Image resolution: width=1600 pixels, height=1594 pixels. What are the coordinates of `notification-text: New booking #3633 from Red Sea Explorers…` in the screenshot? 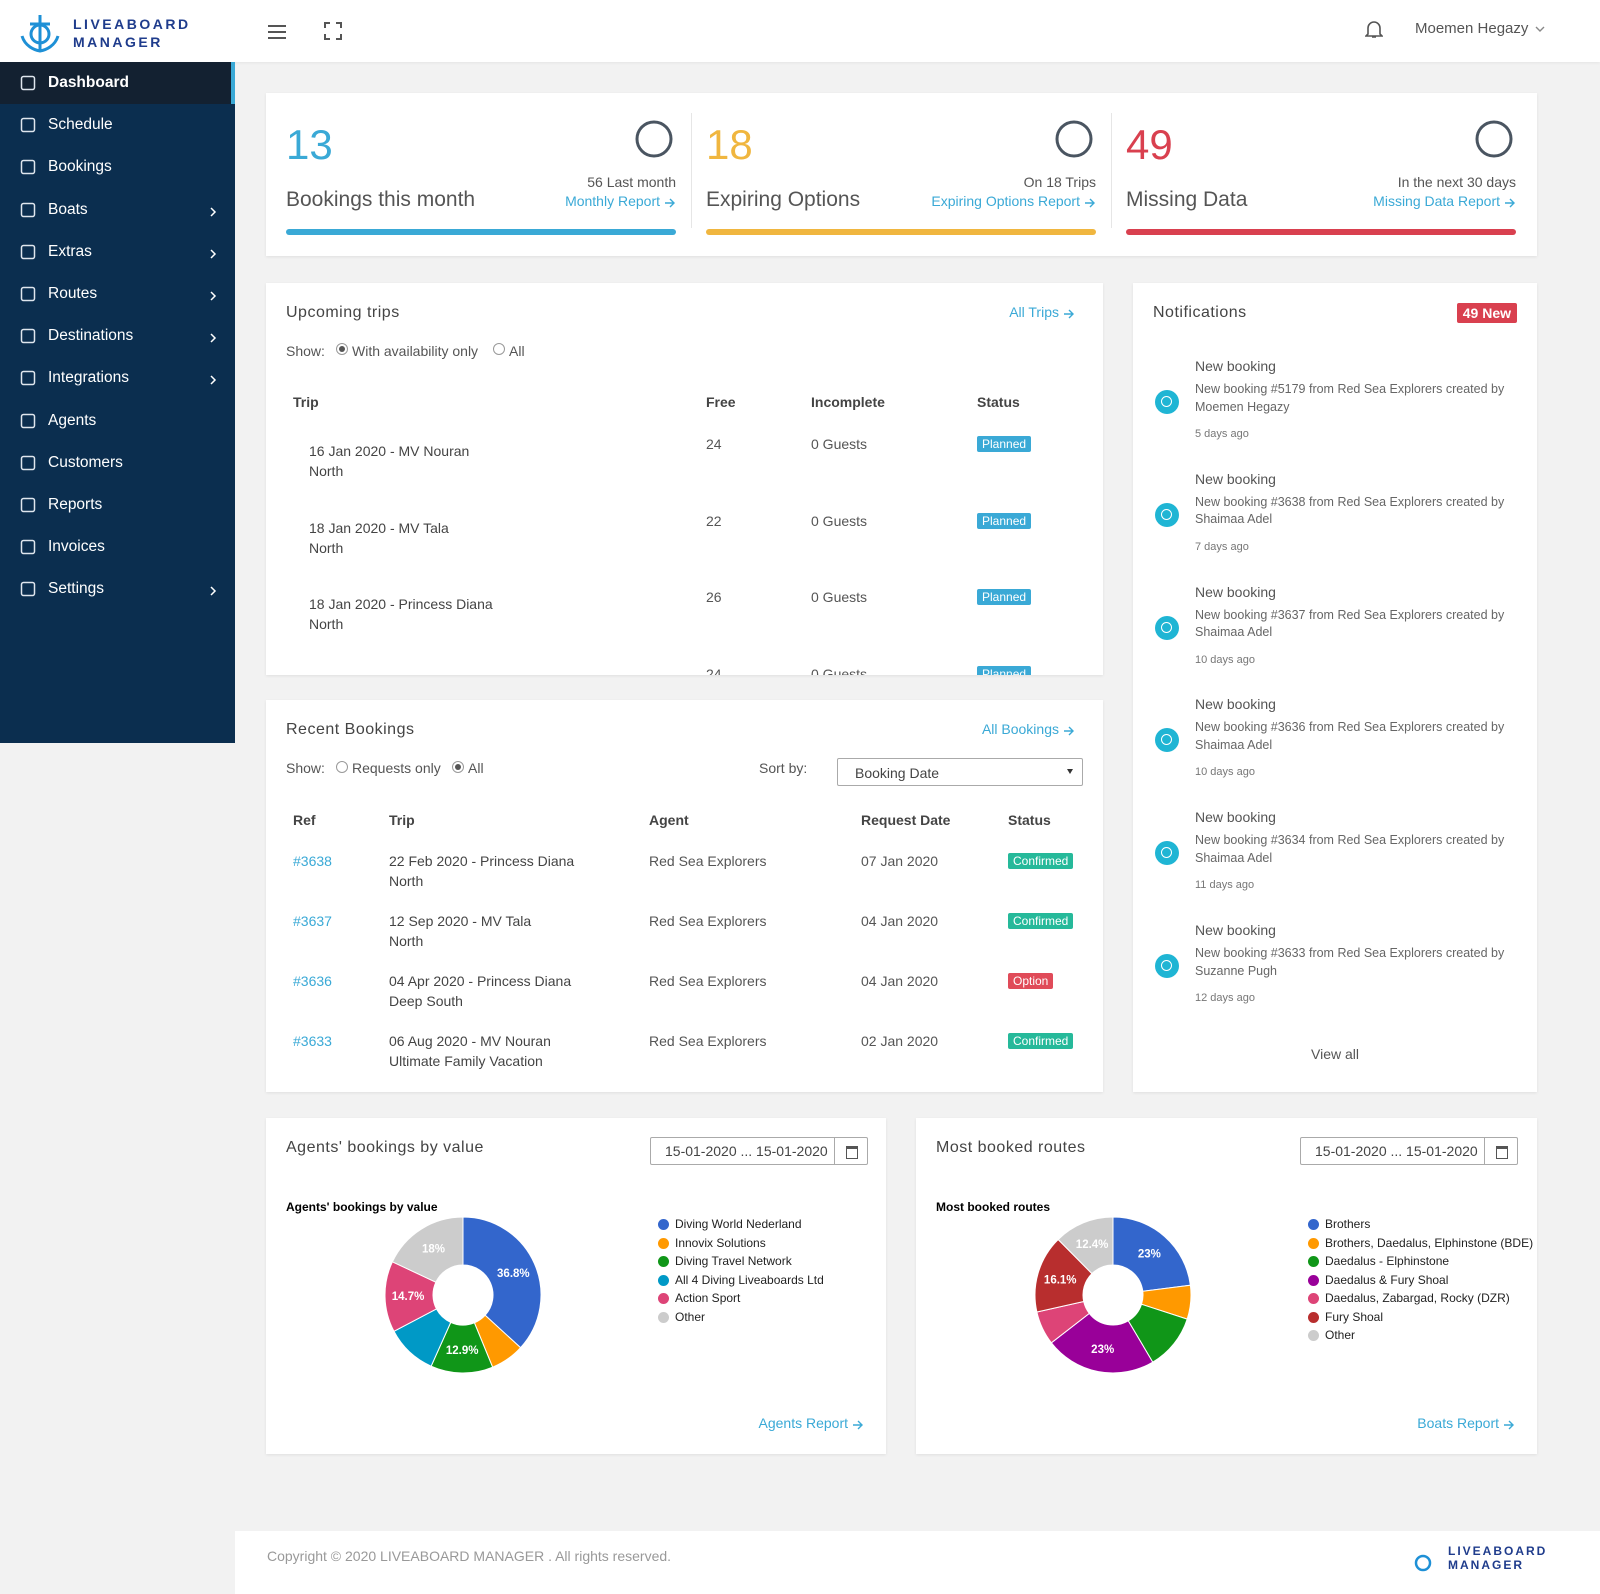 It's located at (1350, 962).